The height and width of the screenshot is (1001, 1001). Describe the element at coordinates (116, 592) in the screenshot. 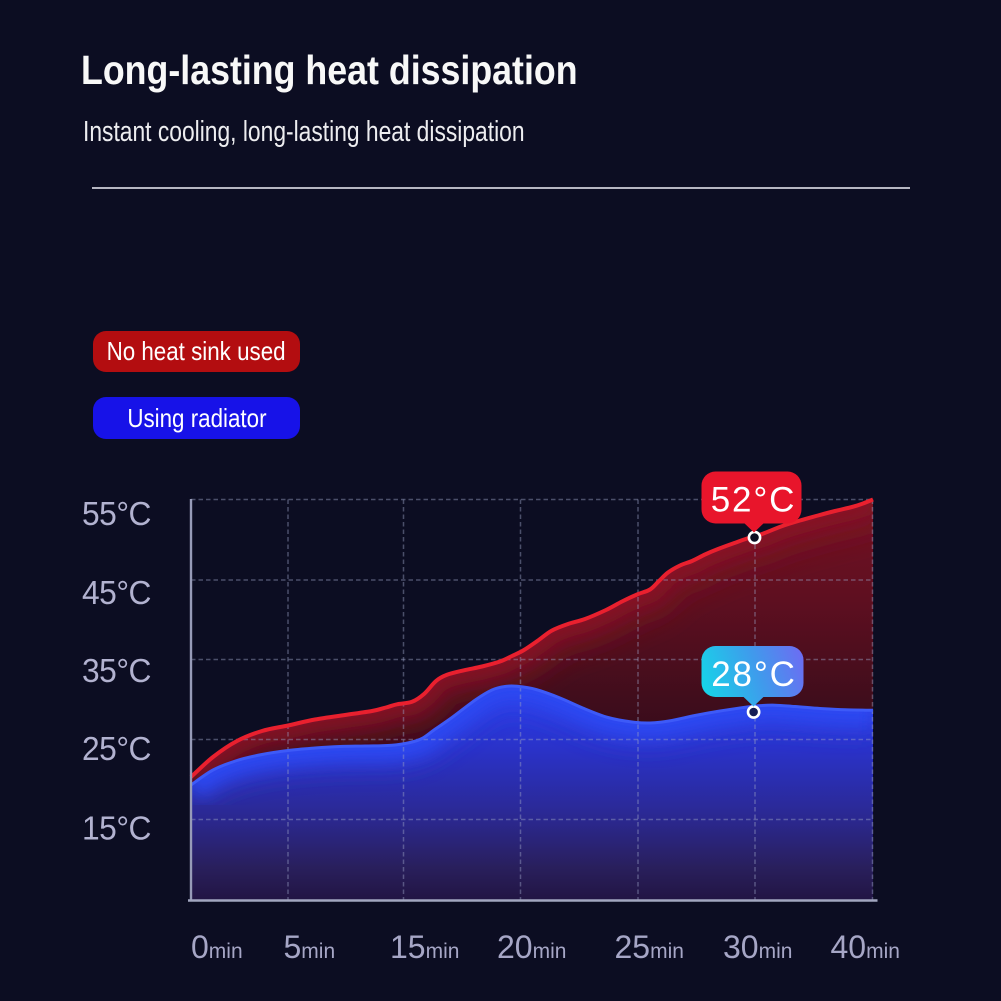

I see `svg-text: 45°C` at that location.